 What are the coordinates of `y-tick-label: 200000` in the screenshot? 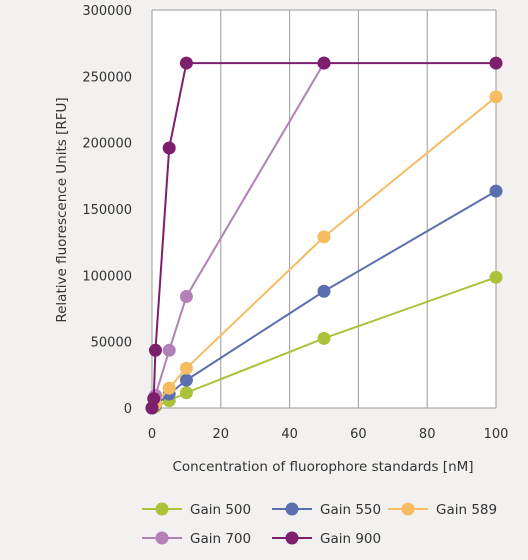 It's located at (107, 144).